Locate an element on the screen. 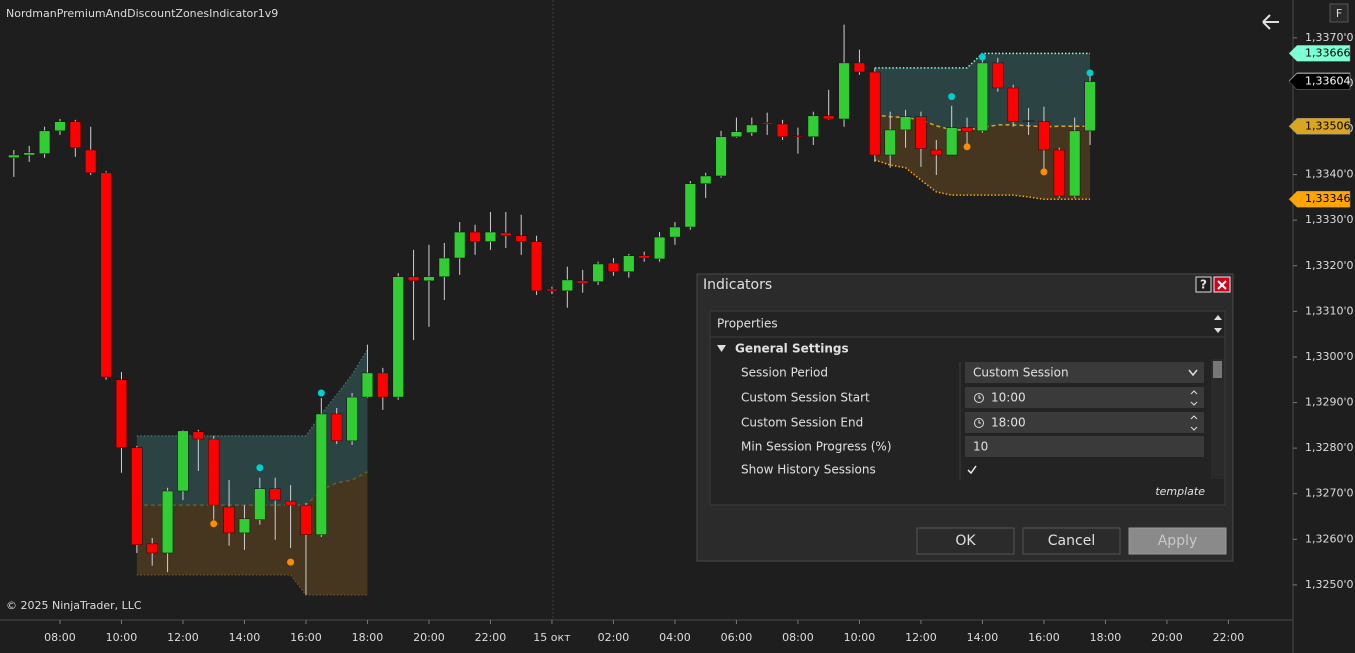  y-tick-label: 1,3260'0 is located at coordinates (1329, 538).